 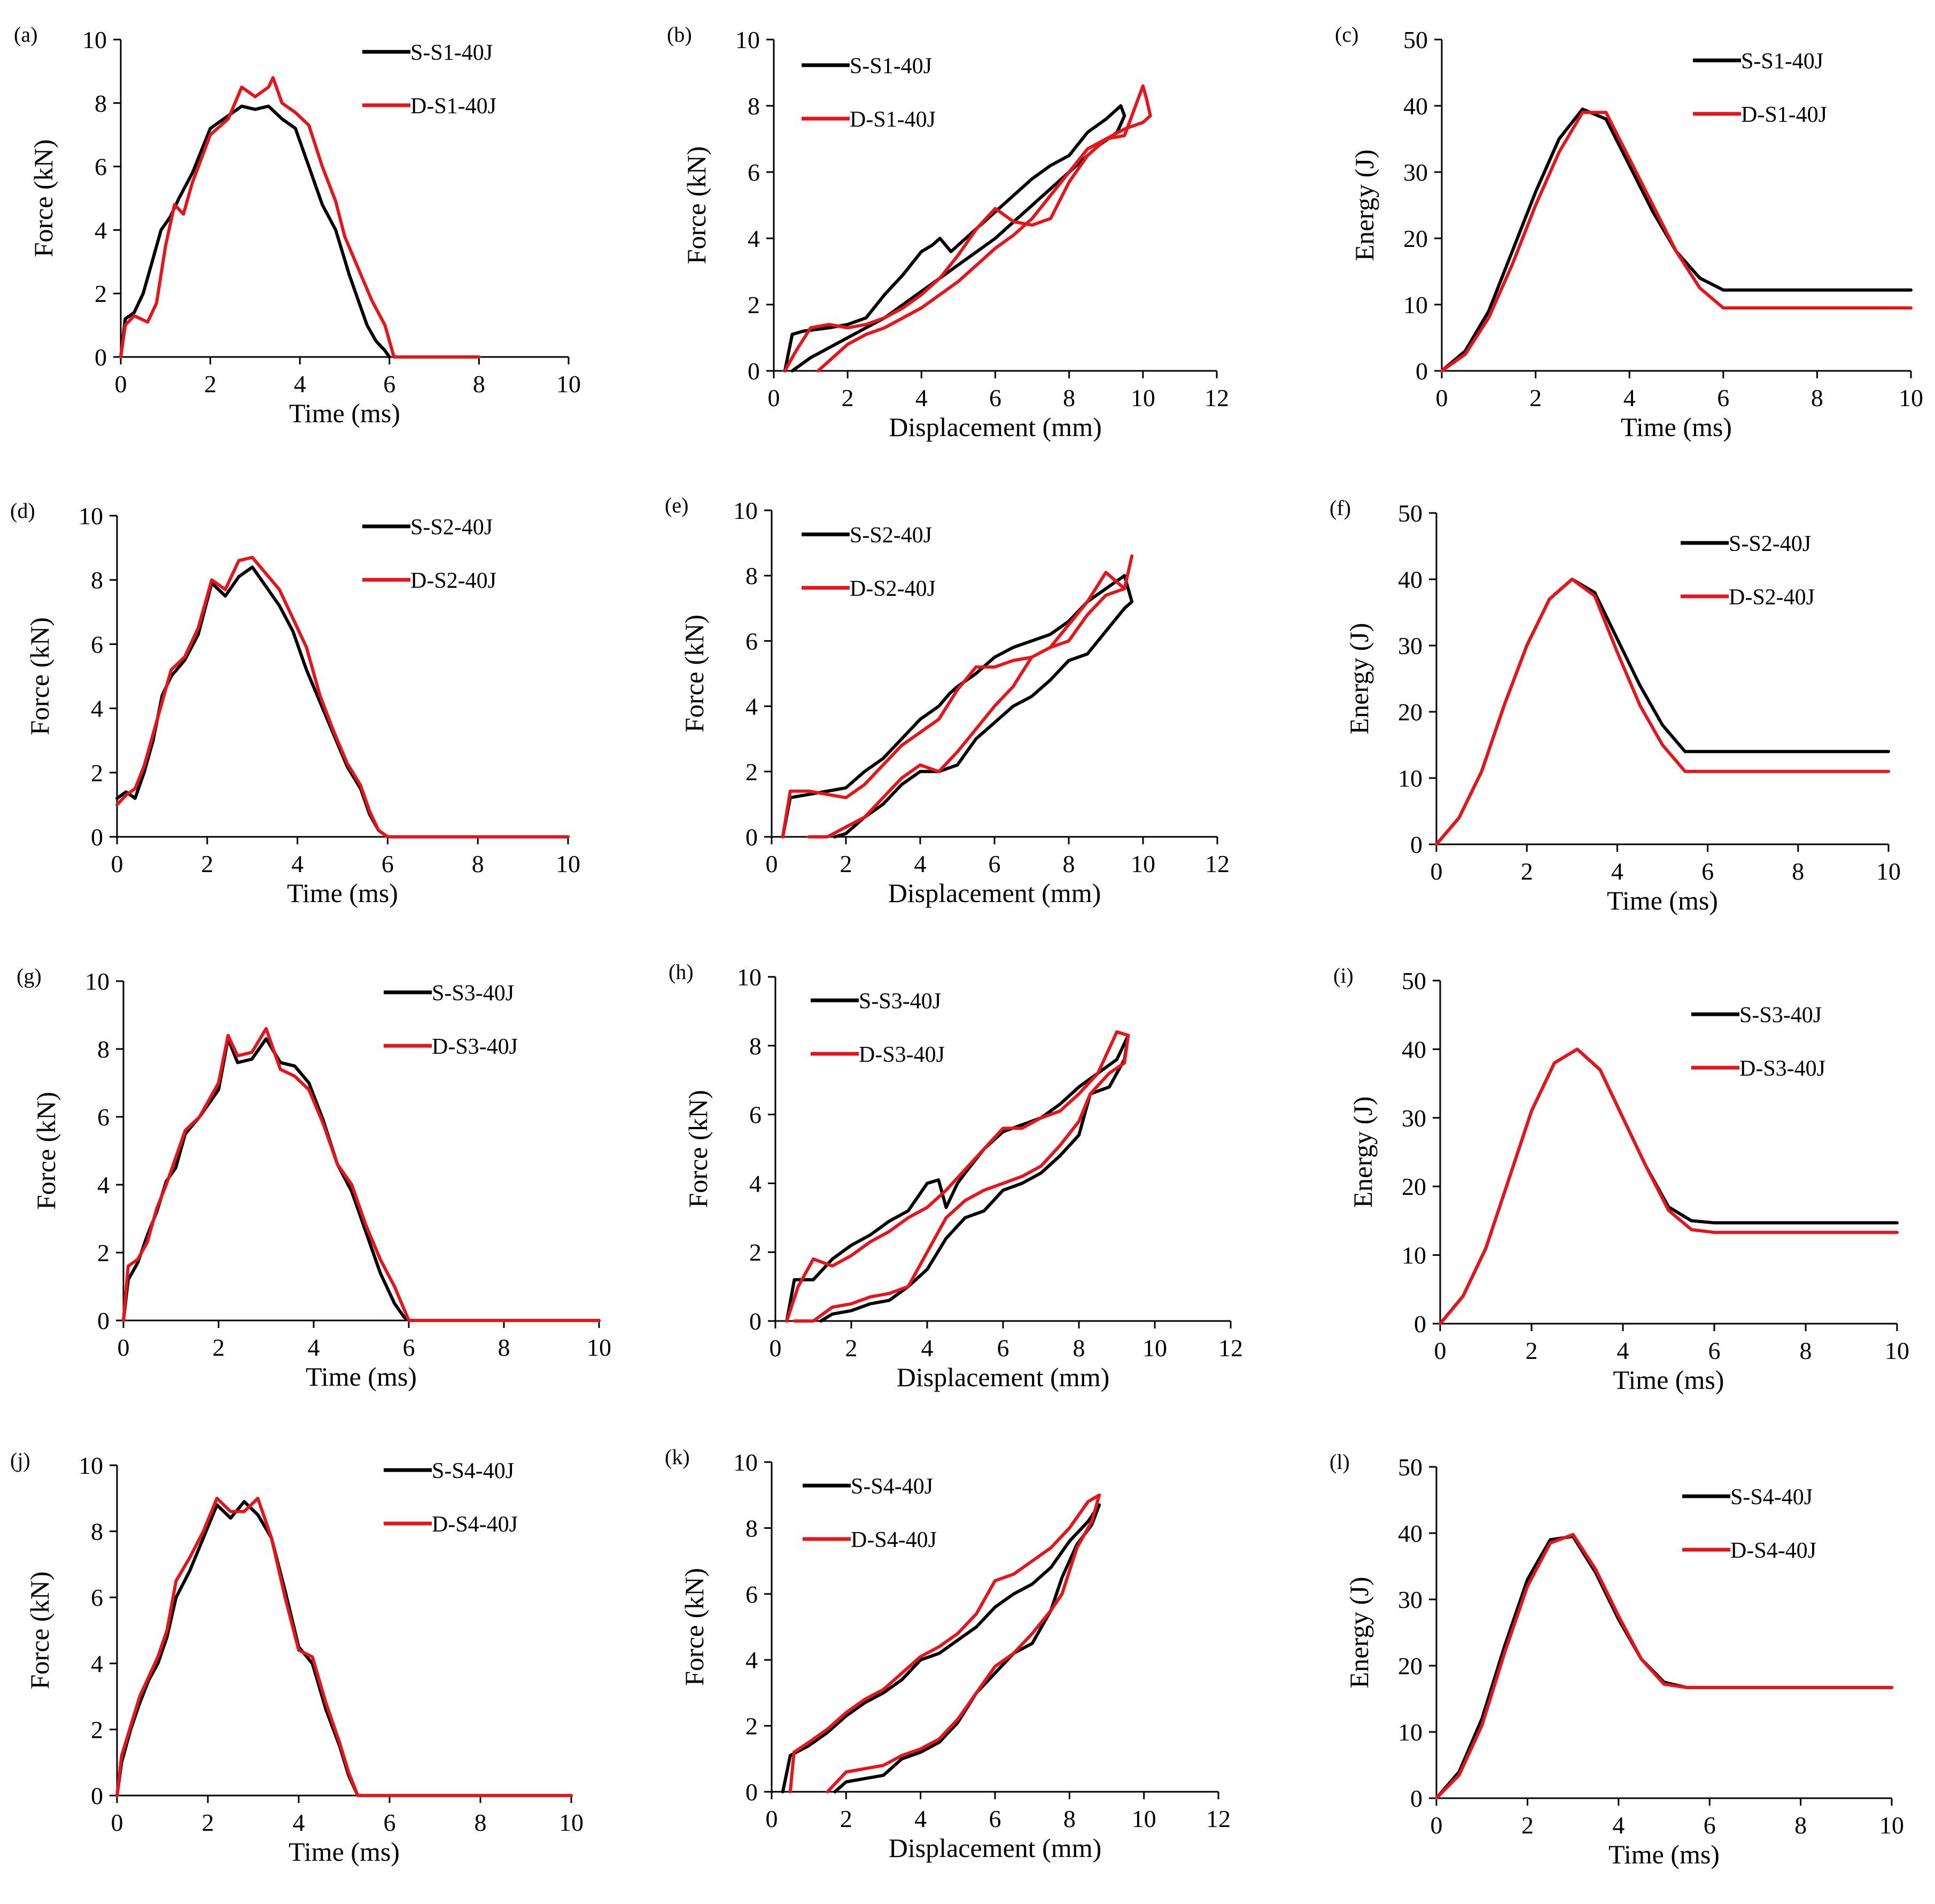 I want to click on panel-letter: (g), so click(x=29, y=976).